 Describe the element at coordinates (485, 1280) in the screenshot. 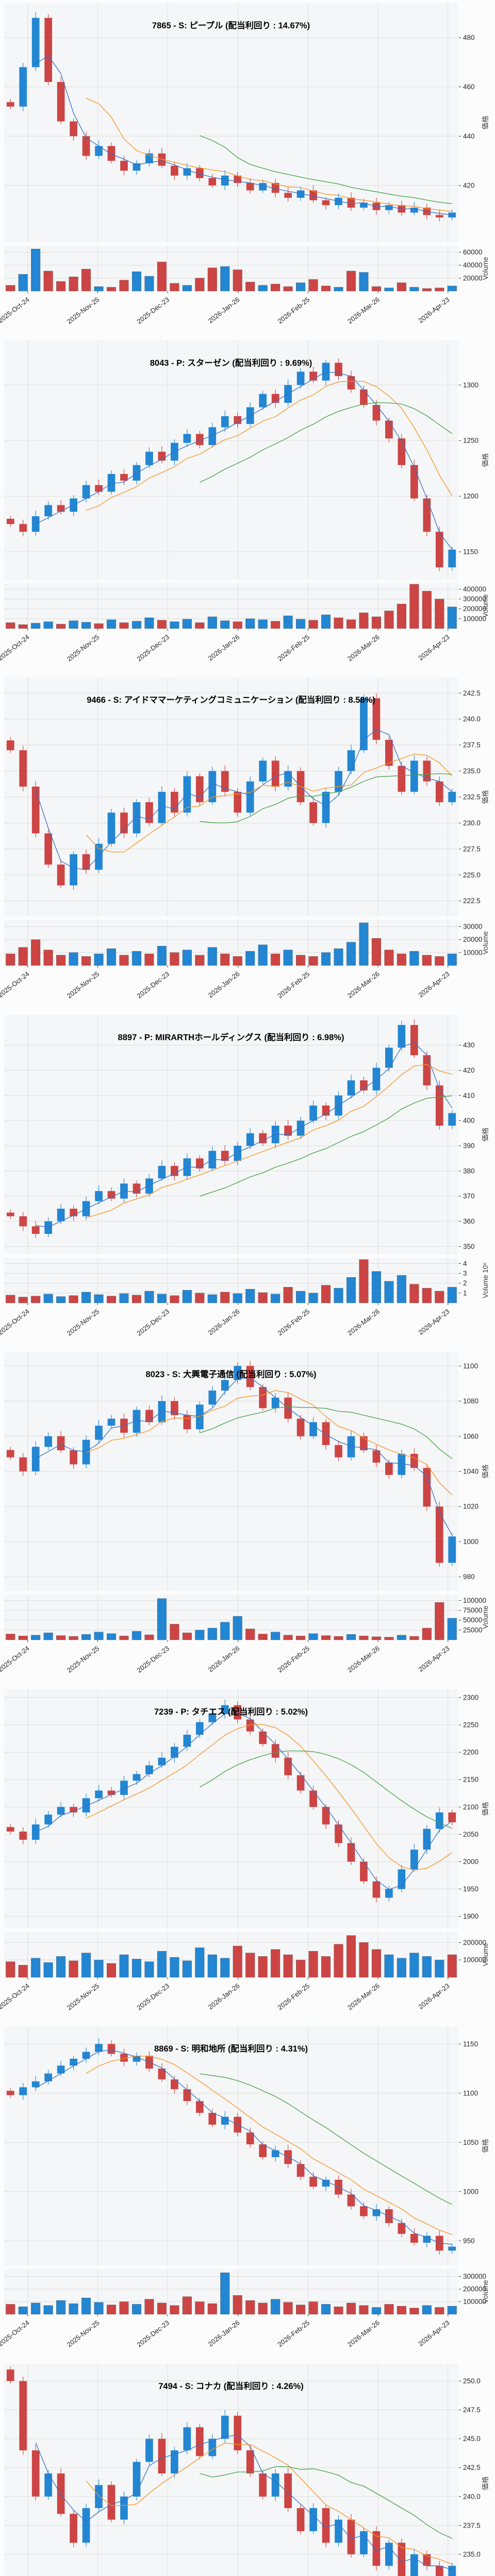

I see `volume-axis-label: Volume 10⁶` at that location.